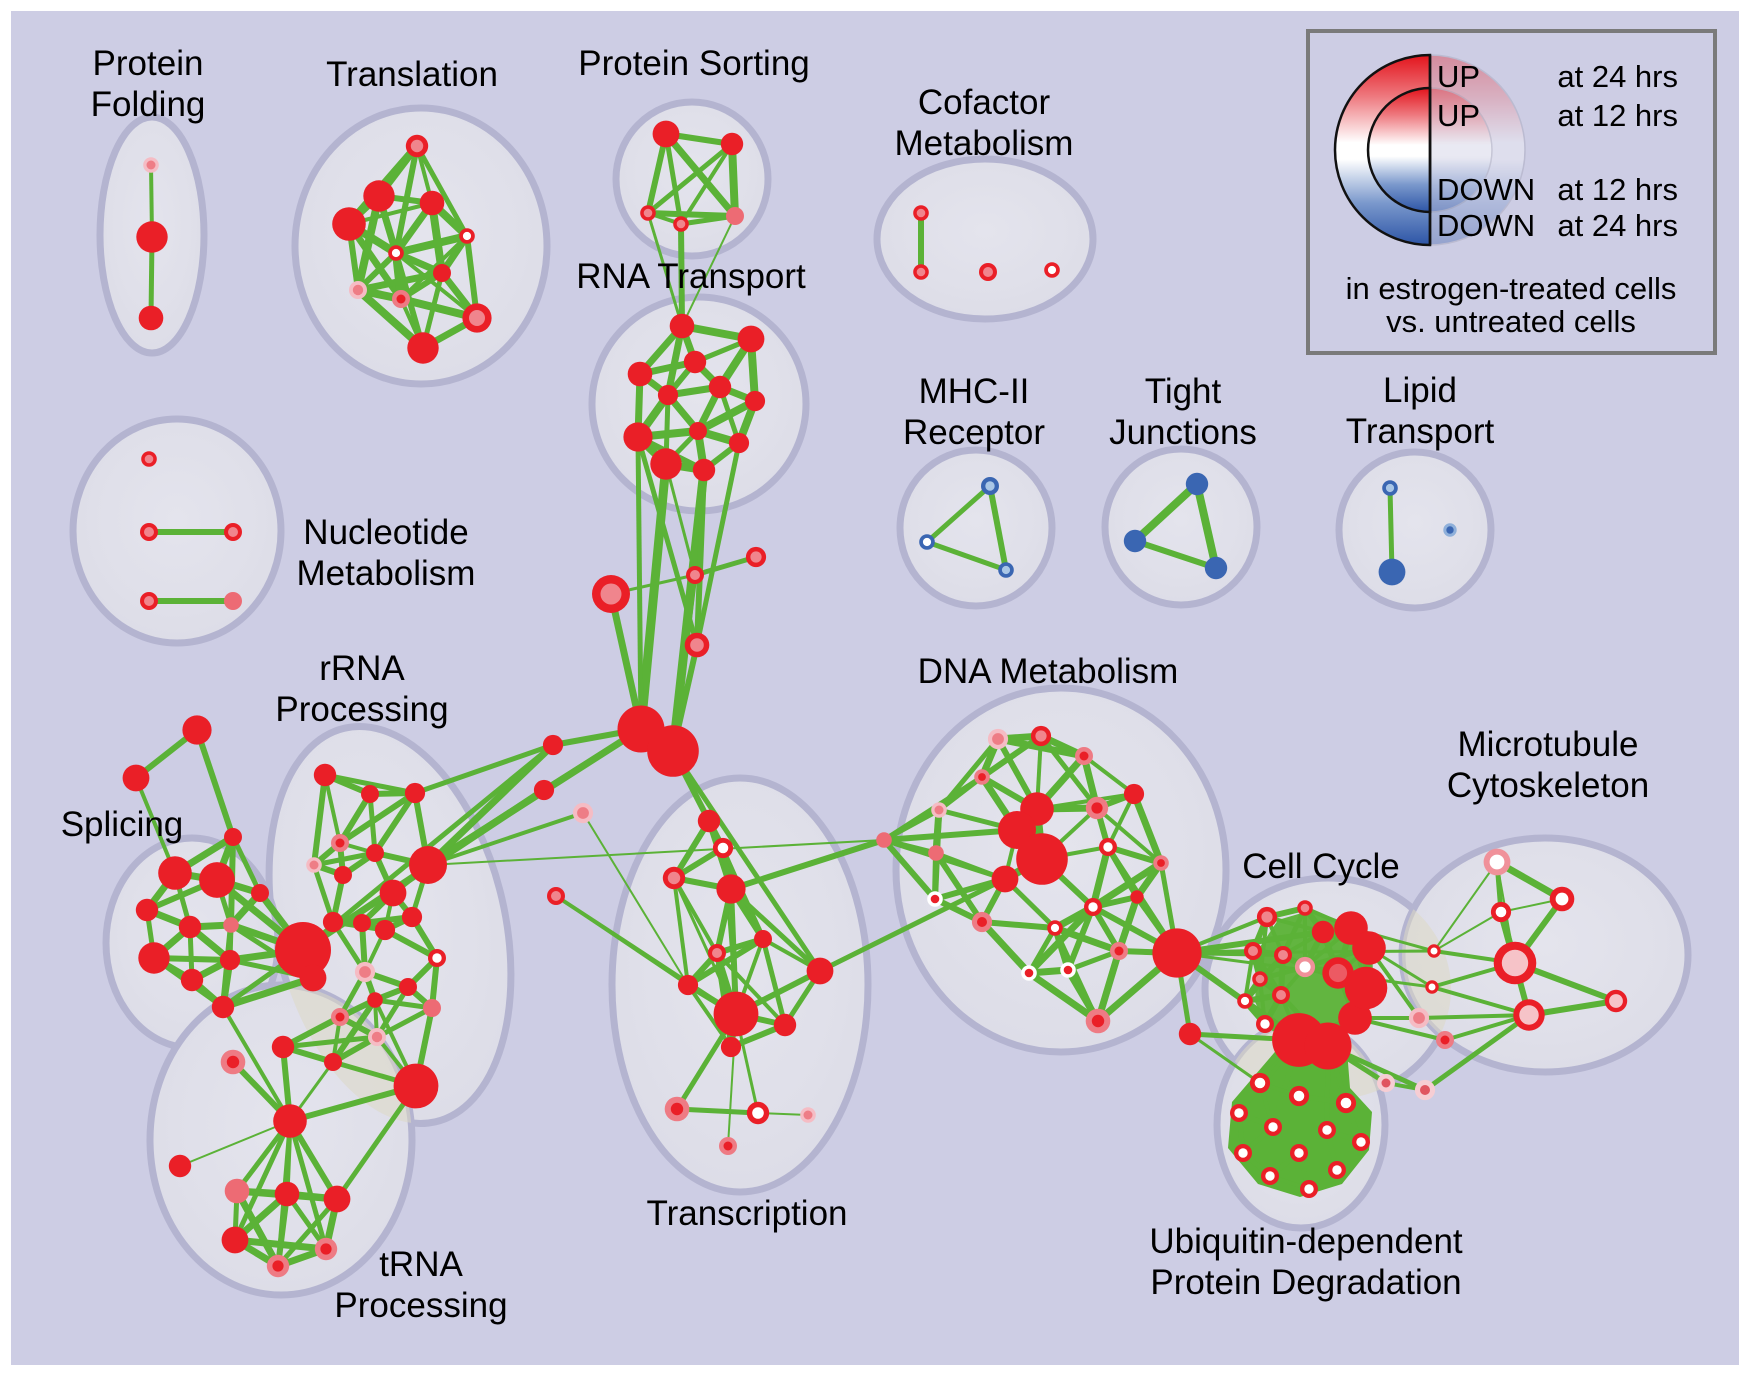 The width and height of the screenshot is (1750, 1376). What do you see at coordinates (1511, 321) in the screenshot?
I see `svg-text: vs. untreated cells` at bounding box center [1511, 321].